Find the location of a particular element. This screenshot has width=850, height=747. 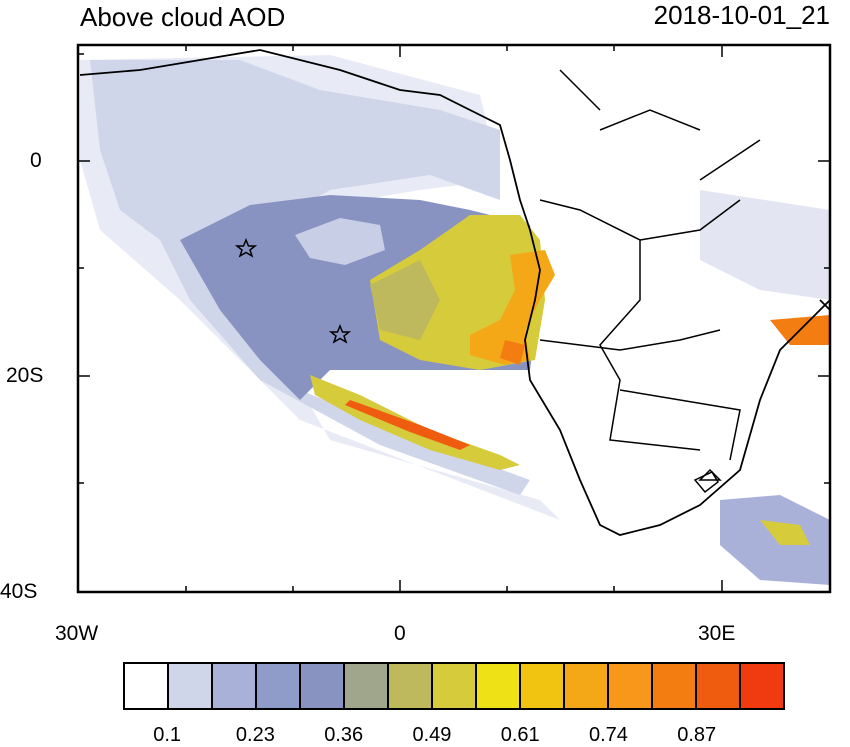

colorbar-label: 0.1 is located at coordinates (167, 735).